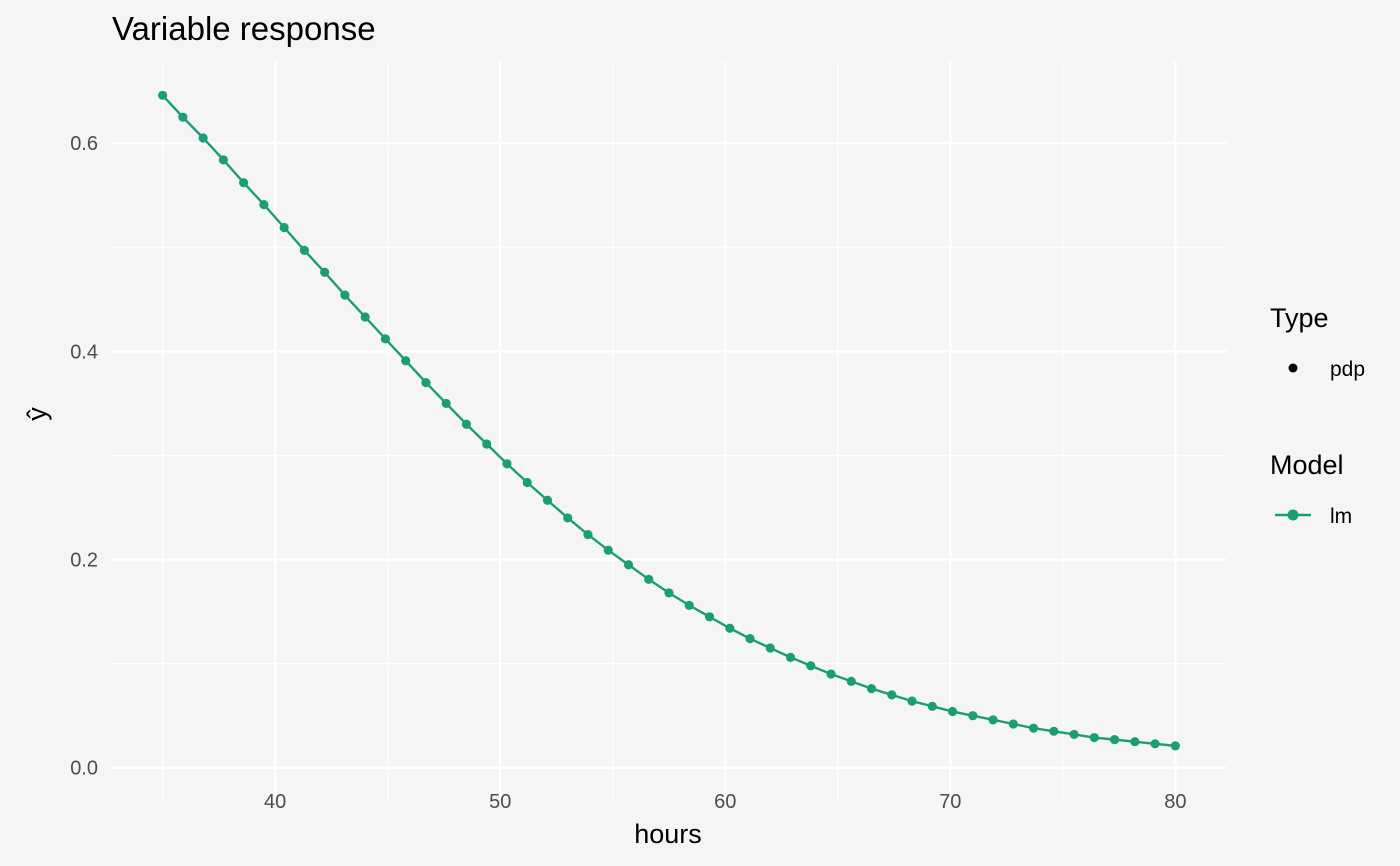 This screenshot has width=1400, height=866. What do you see at coordinates (1317, 415) in the screenshot?
I see `legend: Type pdp Model lm` at bounding box center [1317, 415].